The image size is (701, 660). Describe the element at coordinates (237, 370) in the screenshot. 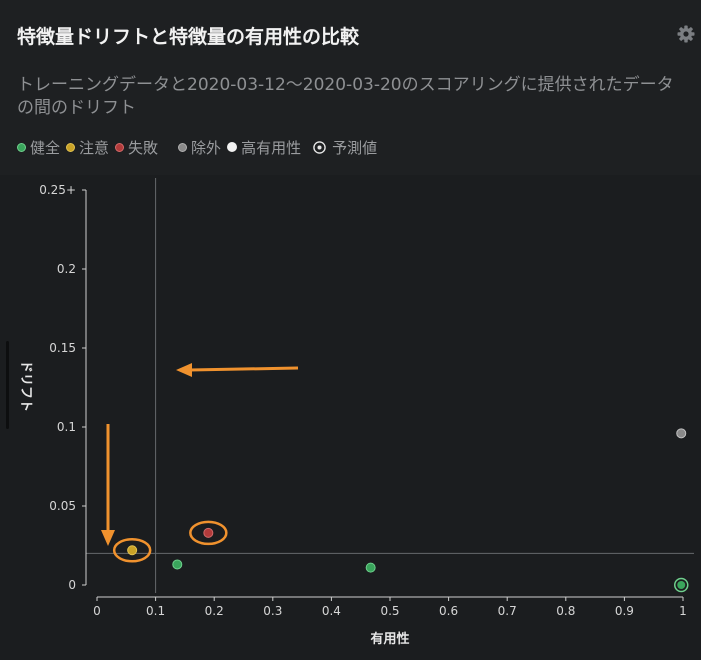

I see `horizontal-arrow-annotation` at that location.